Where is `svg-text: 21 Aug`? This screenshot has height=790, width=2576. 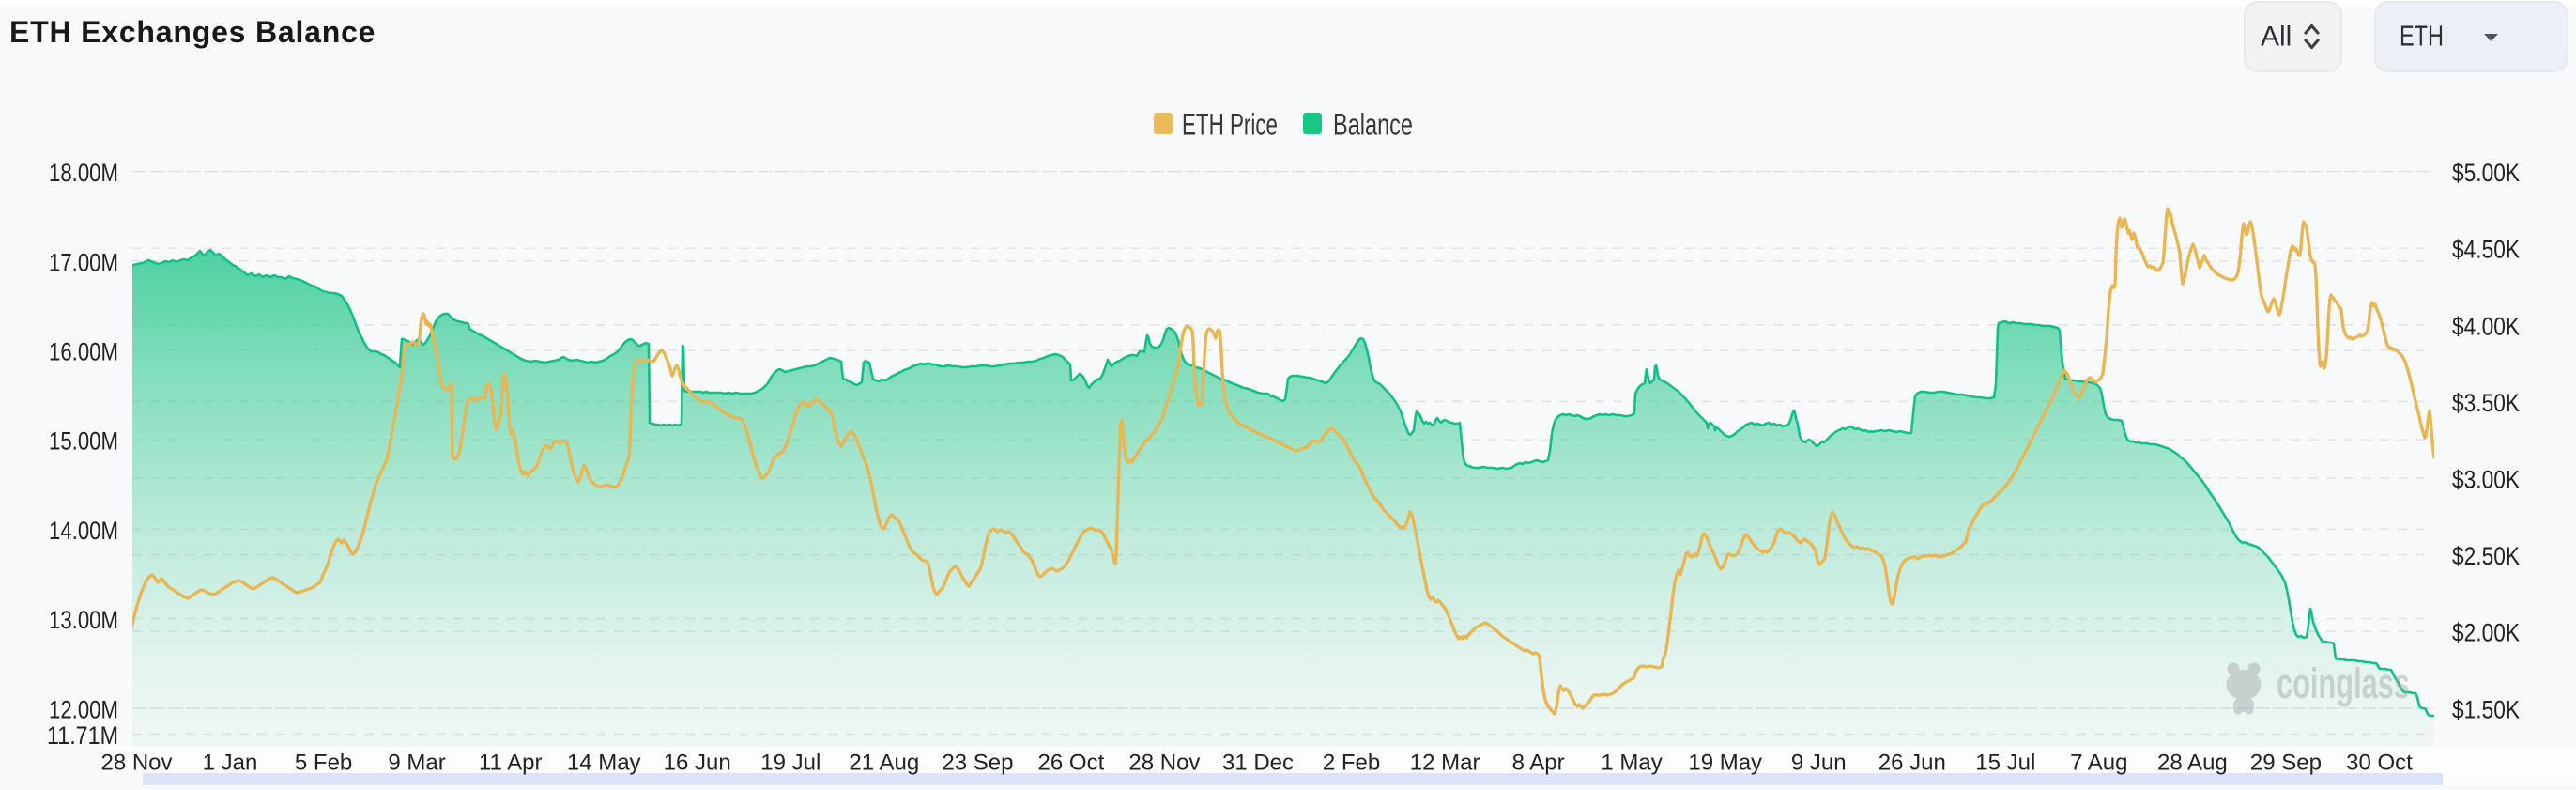 svg-text: 21 Aug is located at coordinates (884, 763).